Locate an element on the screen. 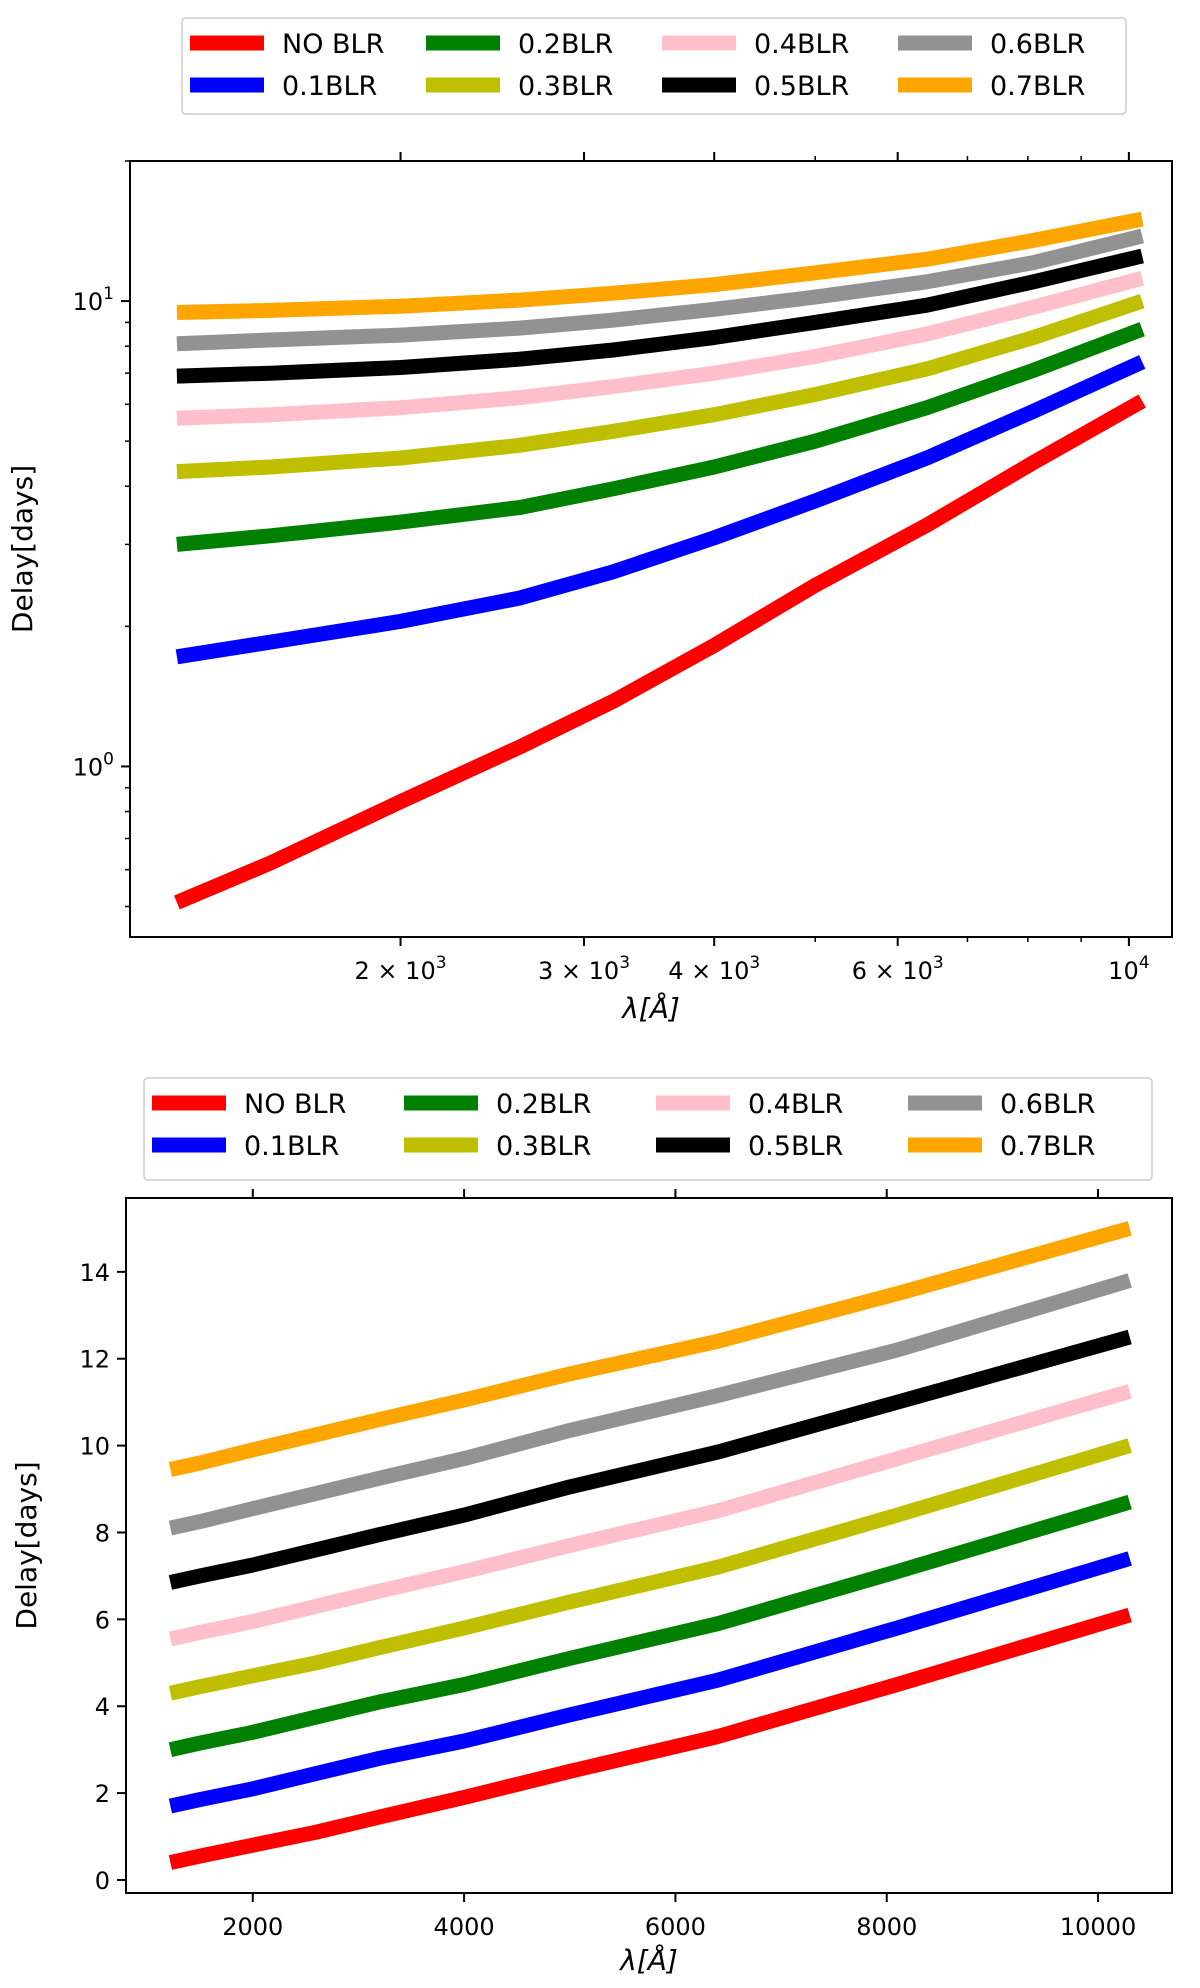  bottom-x-tick-label: 2000 is located at coordinates (252, 1927).